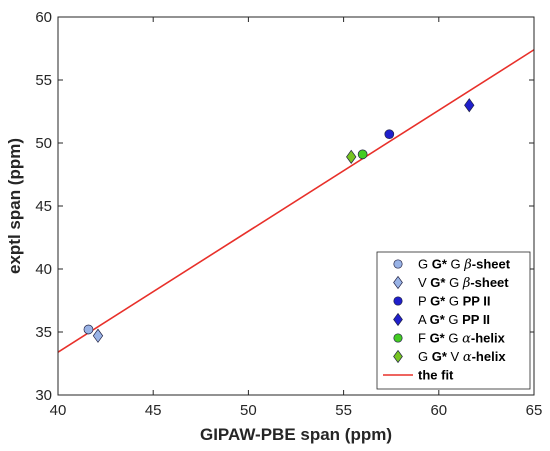 The height and width of the screenshot is (451, 550). Describe the element at coordinates (43, 143) in the screenshot. I see `y-tick-label-4: 50` at that location.